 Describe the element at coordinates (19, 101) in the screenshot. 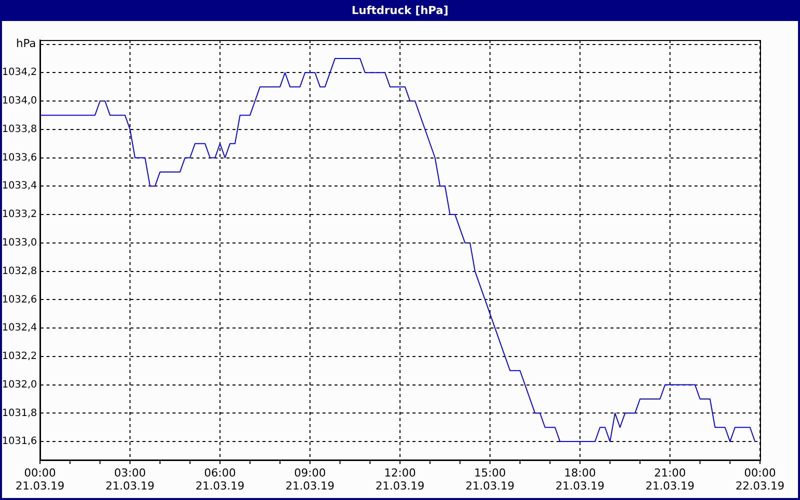

I see `y-tick-label: 1034,0` at that location.